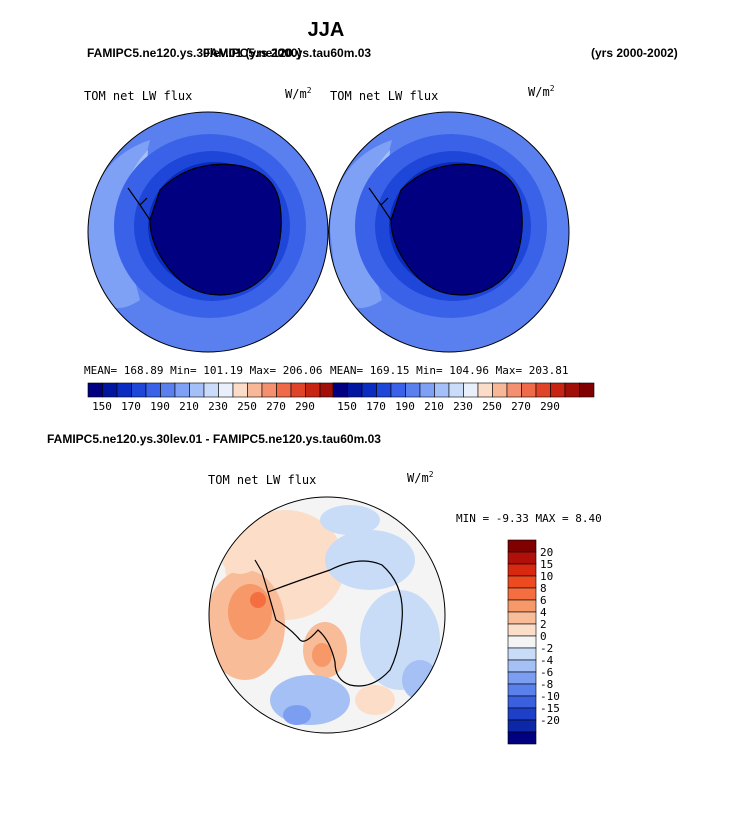 The image size is (733, 828). Describe the element at coordinates (449, 370) in the screenshot. I see `right-panel-stats: MEAN= 169.15 Min= 104.96 Max= 203.81` at that location.